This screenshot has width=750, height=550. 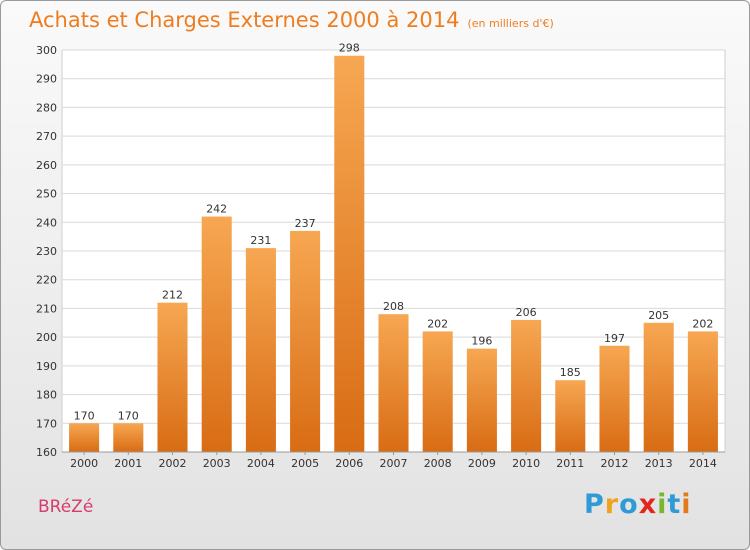 What do you see at coordinates (46, 366) in the screenshot?
I see `y-tick-label: 190` at bounding box center [46, 366].